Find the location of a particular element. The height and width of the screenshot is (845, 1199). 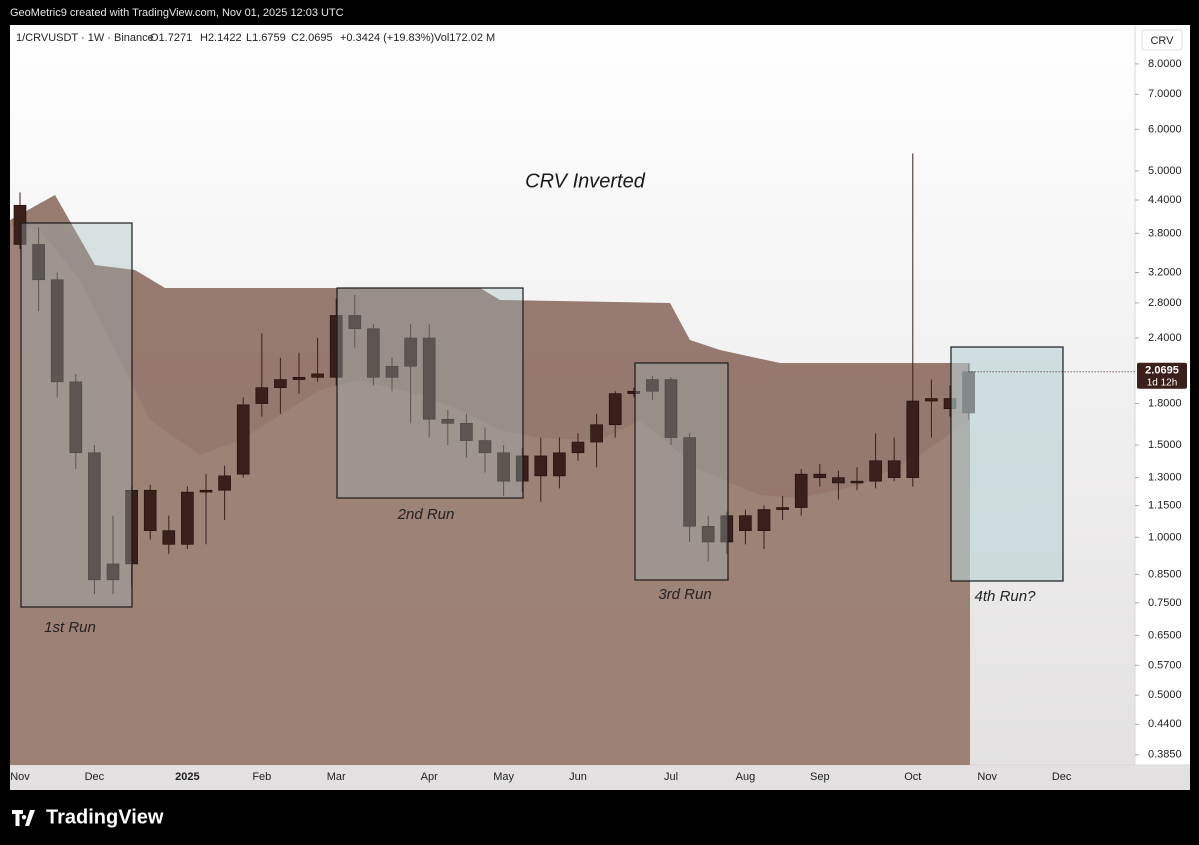

last-price-badge is located at coordinates (1162, 375).